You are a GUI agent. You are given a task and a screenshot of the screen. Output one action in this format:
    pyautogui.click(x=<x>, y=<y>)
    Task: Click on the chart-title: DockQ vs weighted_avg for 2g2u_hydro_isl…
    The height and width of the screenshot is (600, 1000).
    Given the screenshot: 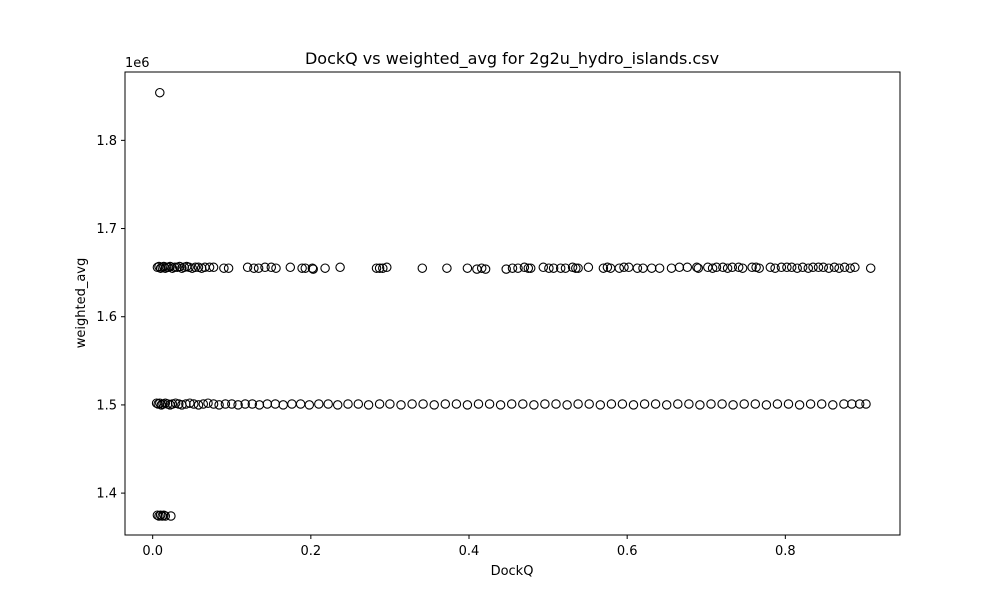 What is the action you would take?
    pyautogui.click(x=512, y=59)
    